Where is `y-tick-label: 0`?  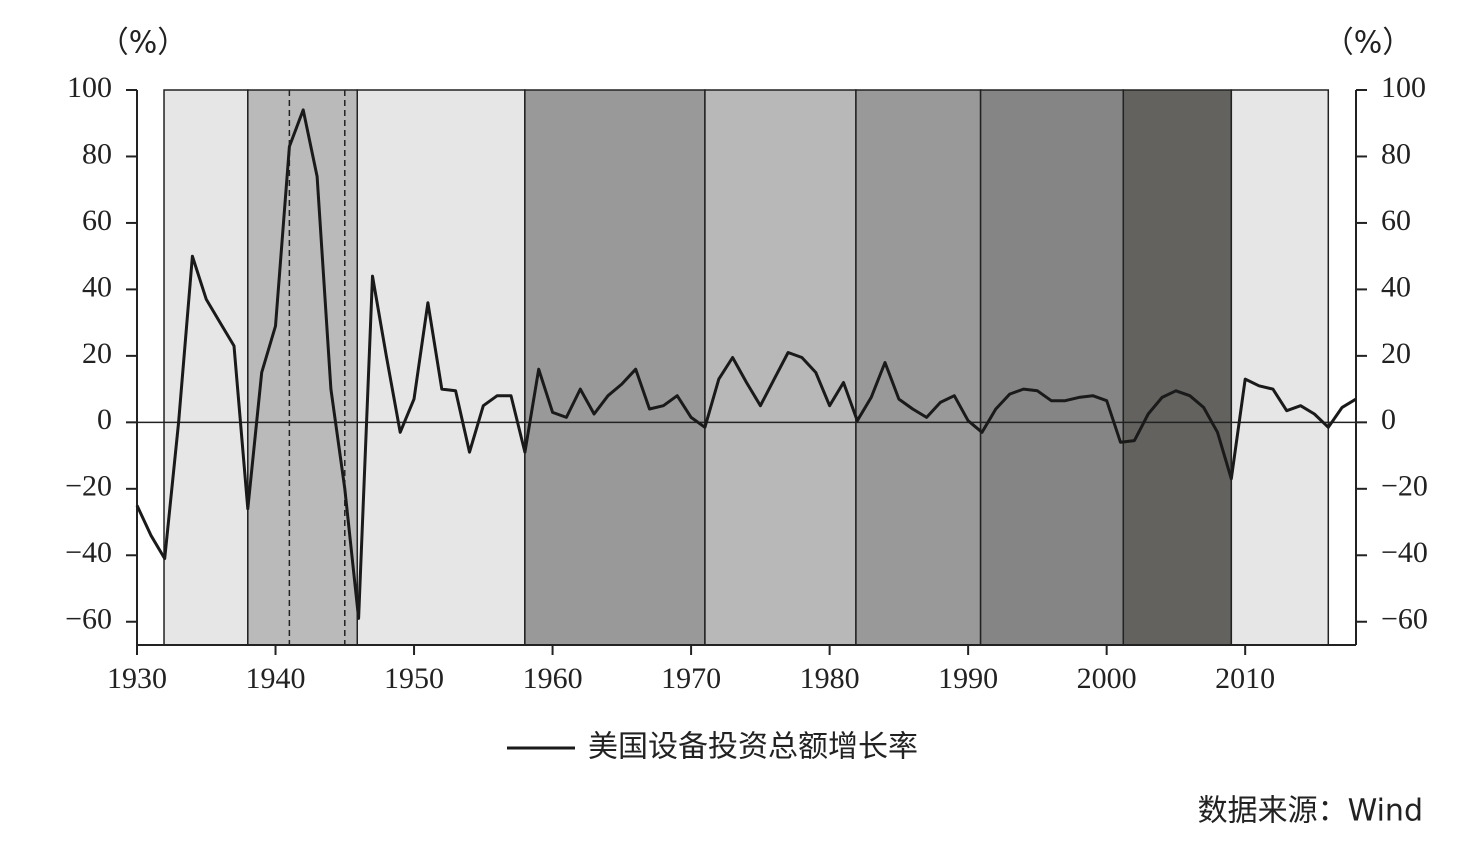
y-tick-label: 0 is located at coordinates (104, 419).